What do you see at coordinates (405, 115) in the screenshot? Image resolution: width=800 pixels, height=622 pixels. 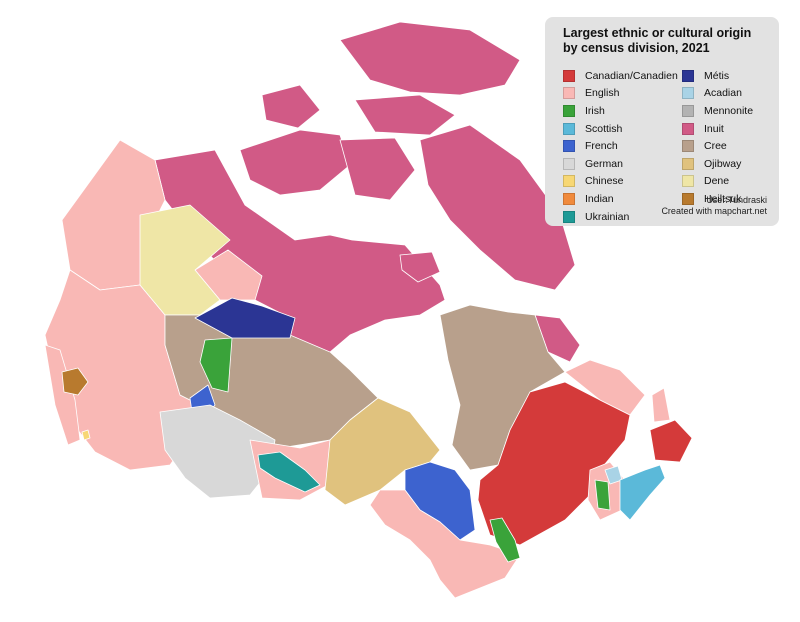 I see `arctic-island-devon` at bounding box center [405, 115].